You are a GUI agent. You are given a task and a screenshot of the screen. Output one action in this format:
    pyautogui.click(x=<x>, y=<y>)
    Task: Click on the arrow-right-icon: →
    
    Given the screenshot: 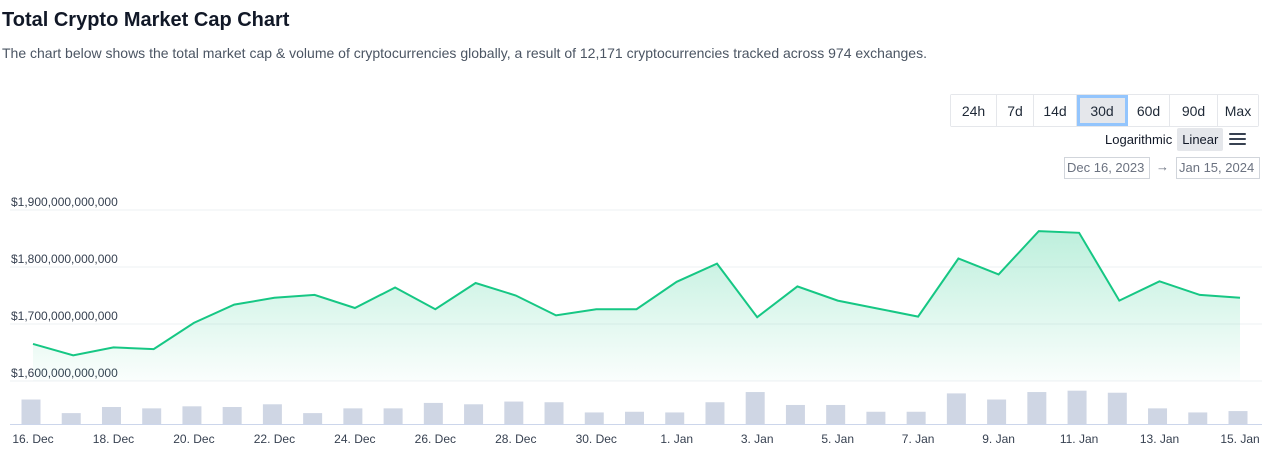 What is the action you would take?
    pyautogui.click(x=1162, y=166)
    